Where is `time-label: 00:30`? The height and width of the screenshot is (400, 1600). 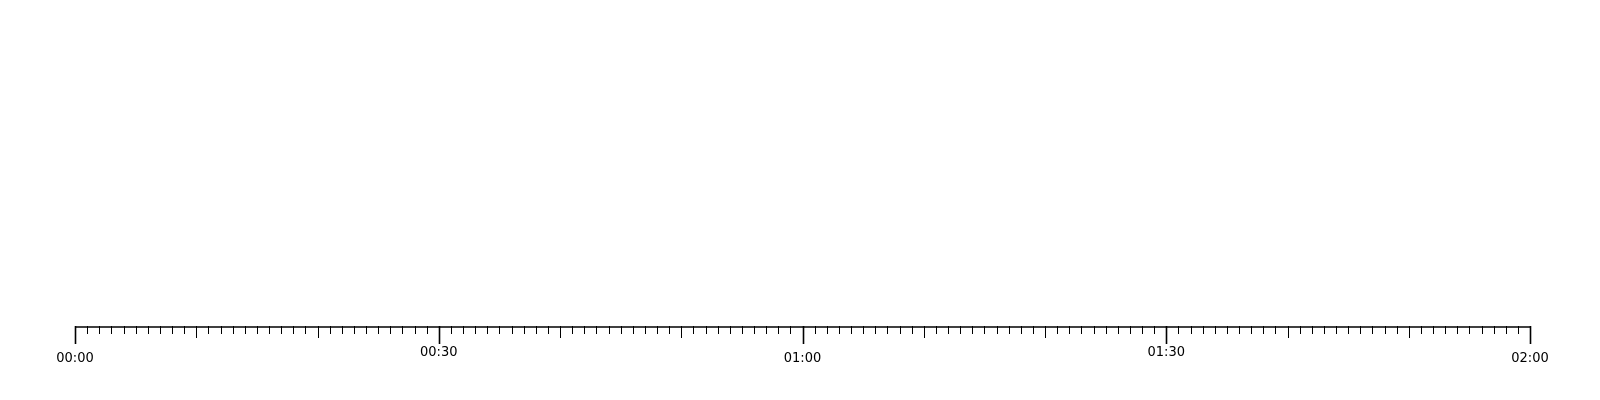 time-label: 00:30 is located at coordinates (438, 352).